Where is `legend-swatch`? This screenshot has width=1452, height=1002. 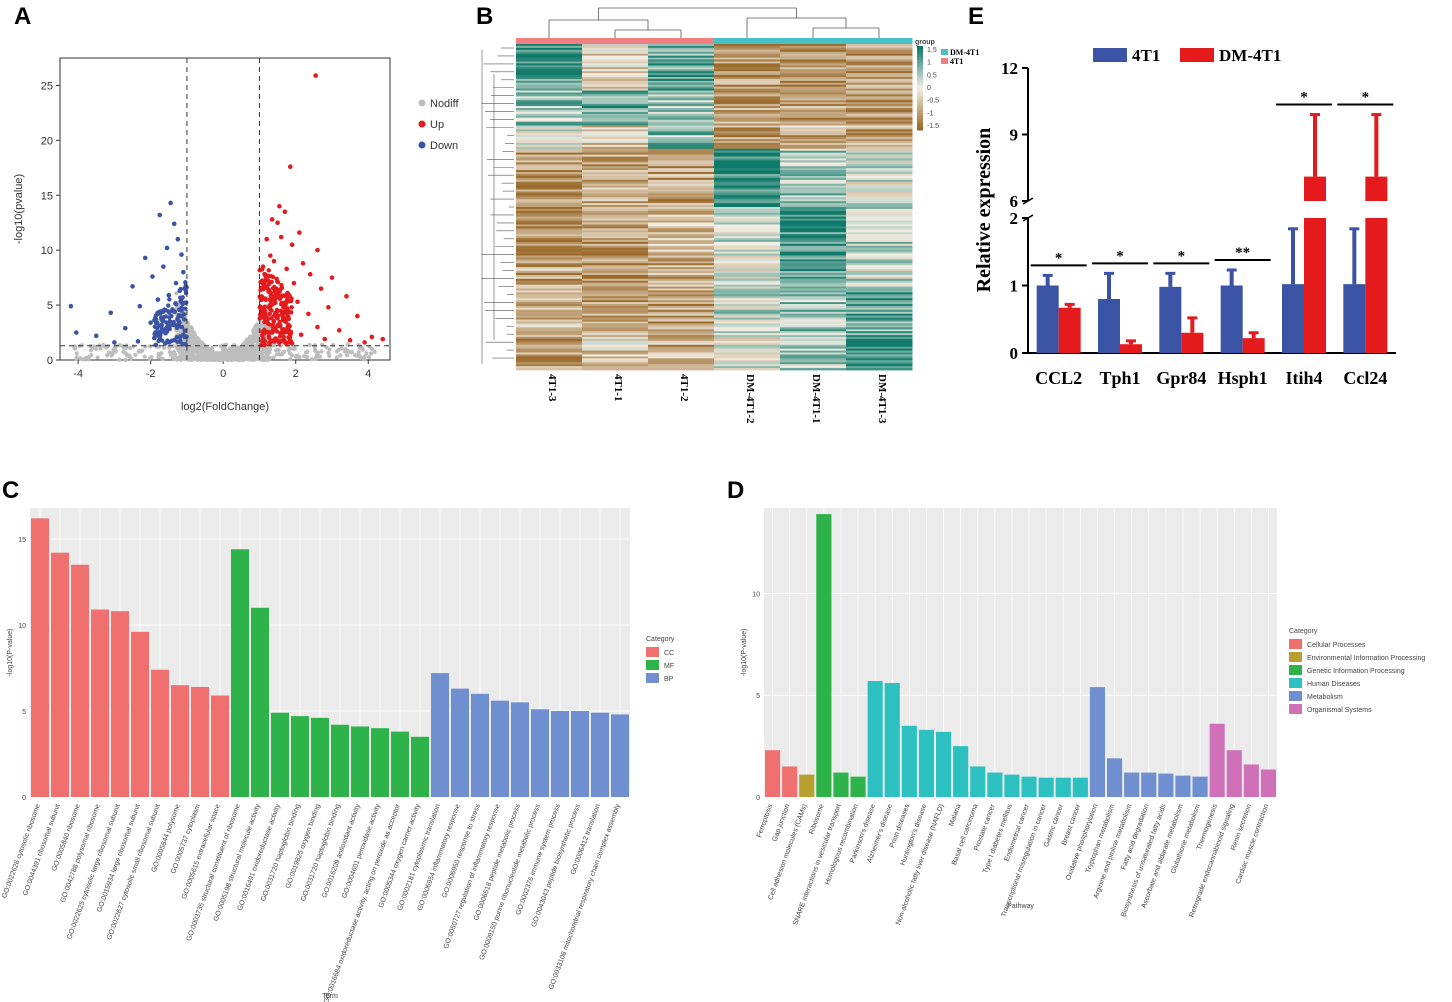
legend-swatch is located at coordinates (652, 652).